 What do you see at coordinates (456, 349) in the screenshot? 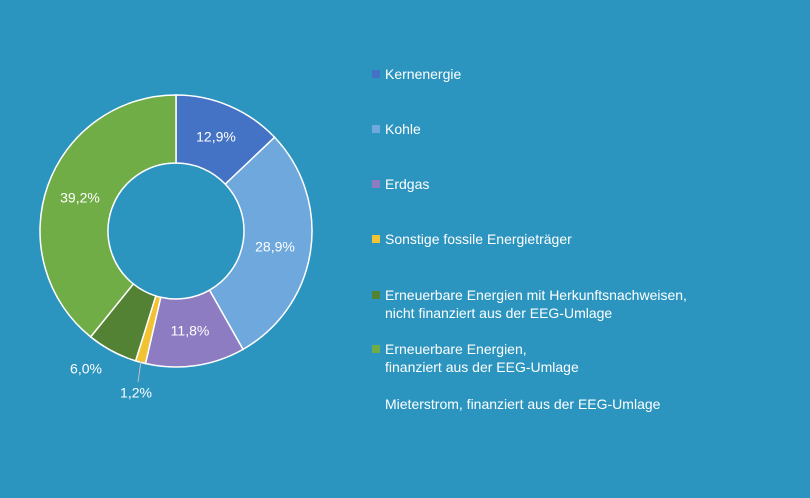
I see `legend-label-line: Erneuerbare Energien,` at bounding box center [456, 349].